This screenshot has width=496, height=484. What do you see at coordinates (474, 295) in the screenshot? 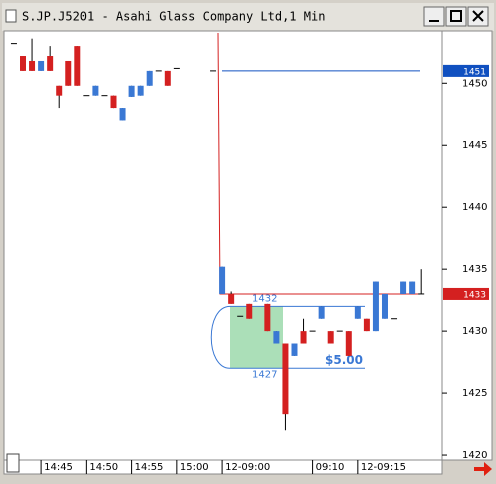
I see `price-tag-label: 1433` at bounding box center [474, 295].